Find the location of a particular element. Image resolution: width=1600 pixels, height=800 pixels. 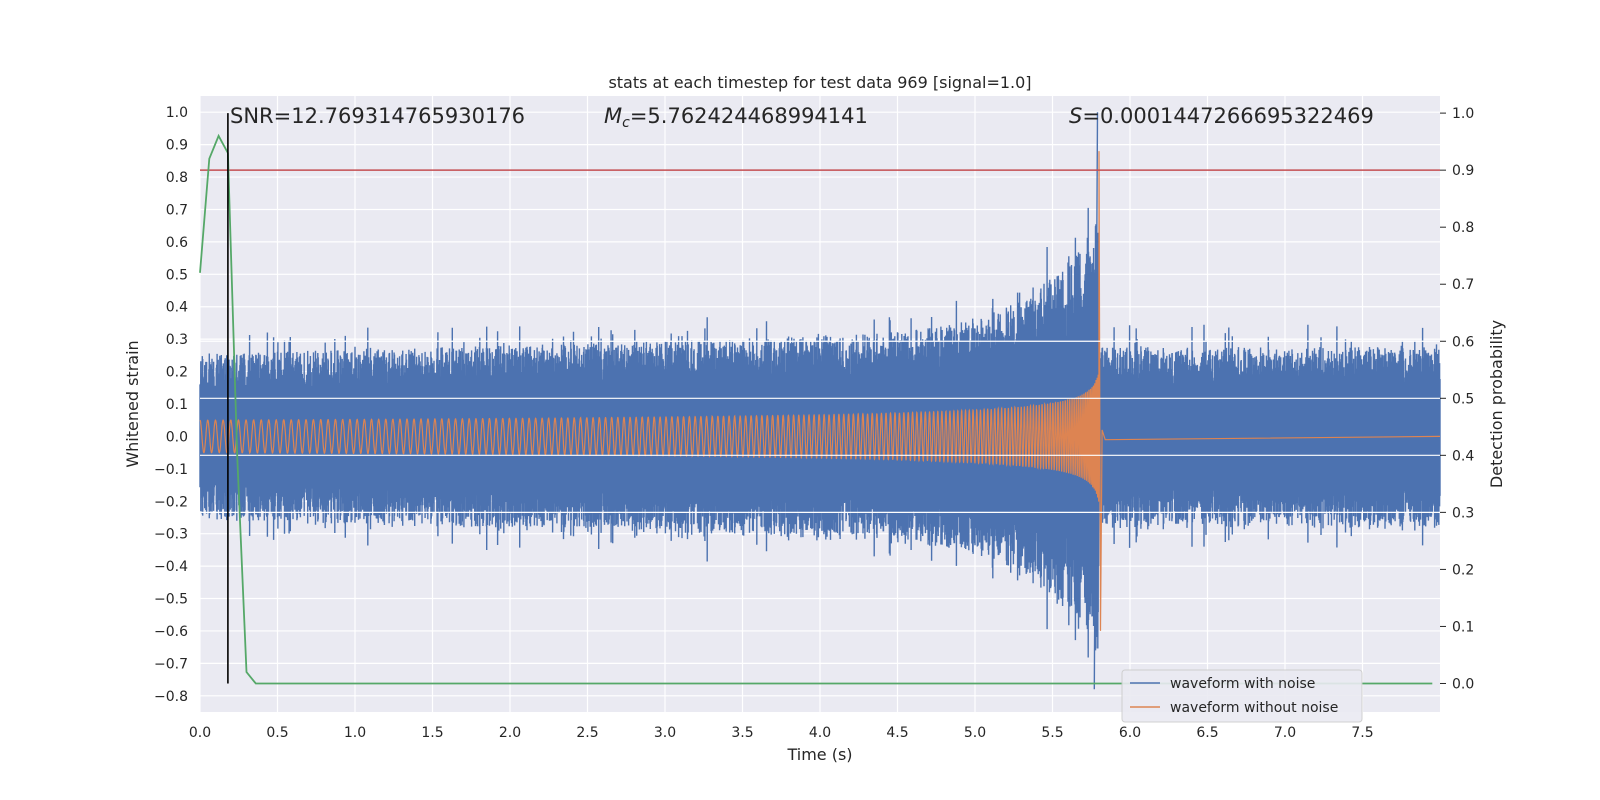

legend-box is located at coordinates (1242, 696).